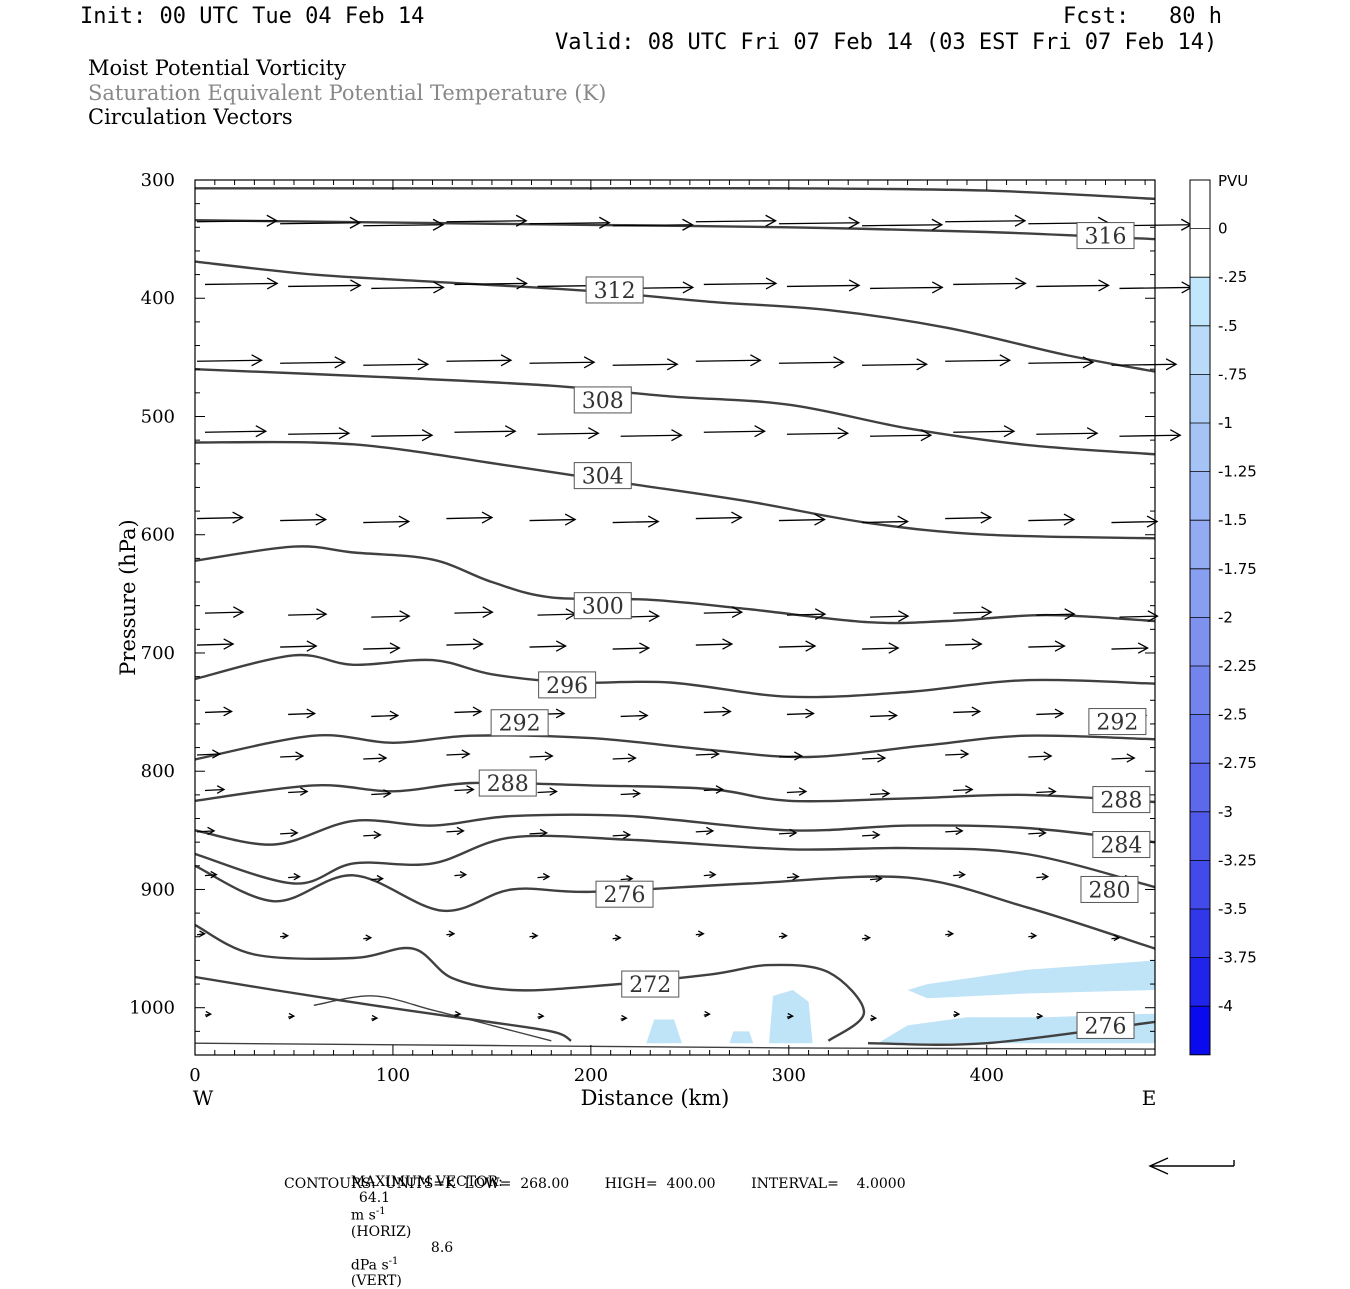 Image resolution: width=1350 pixels, height=1289 pixels. I want to click on horiz-tag: (HORIZ), so click(381, 1231).